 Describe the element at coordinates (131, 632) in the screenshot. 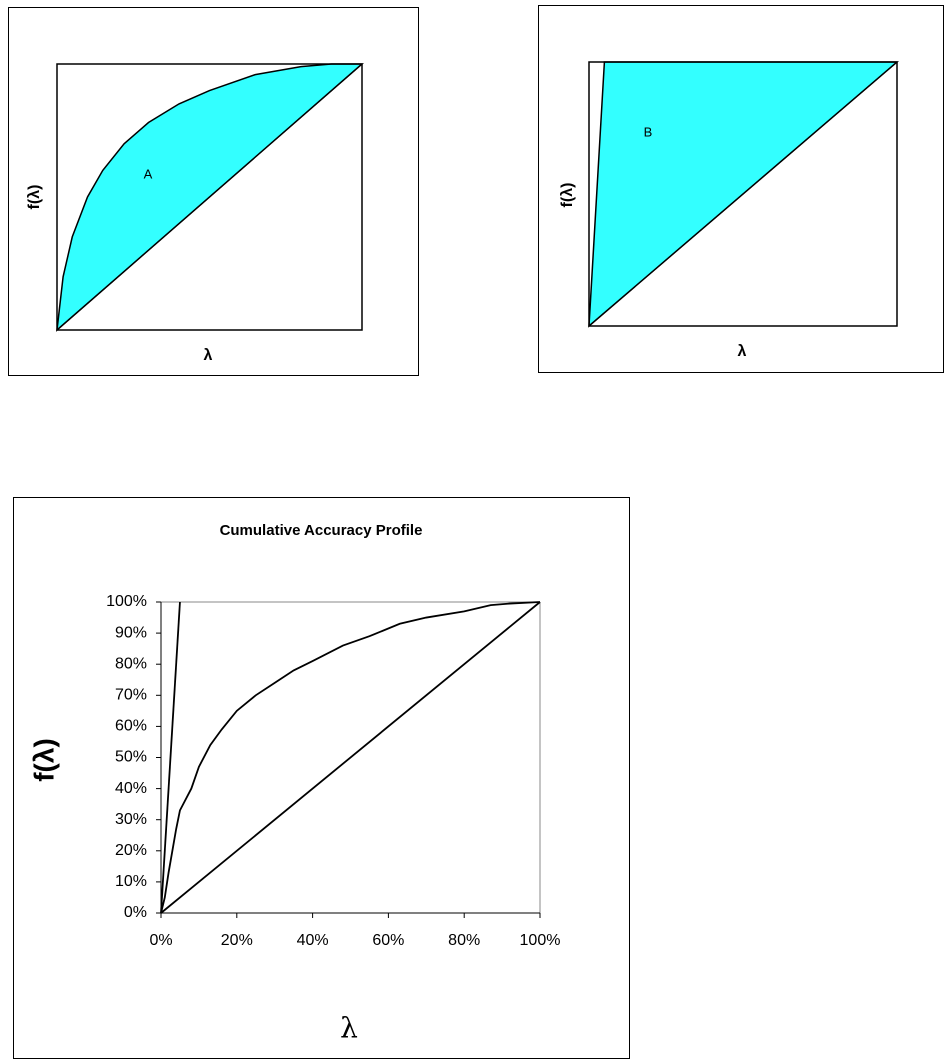

I see `y-tick-label: 90%` at that location.